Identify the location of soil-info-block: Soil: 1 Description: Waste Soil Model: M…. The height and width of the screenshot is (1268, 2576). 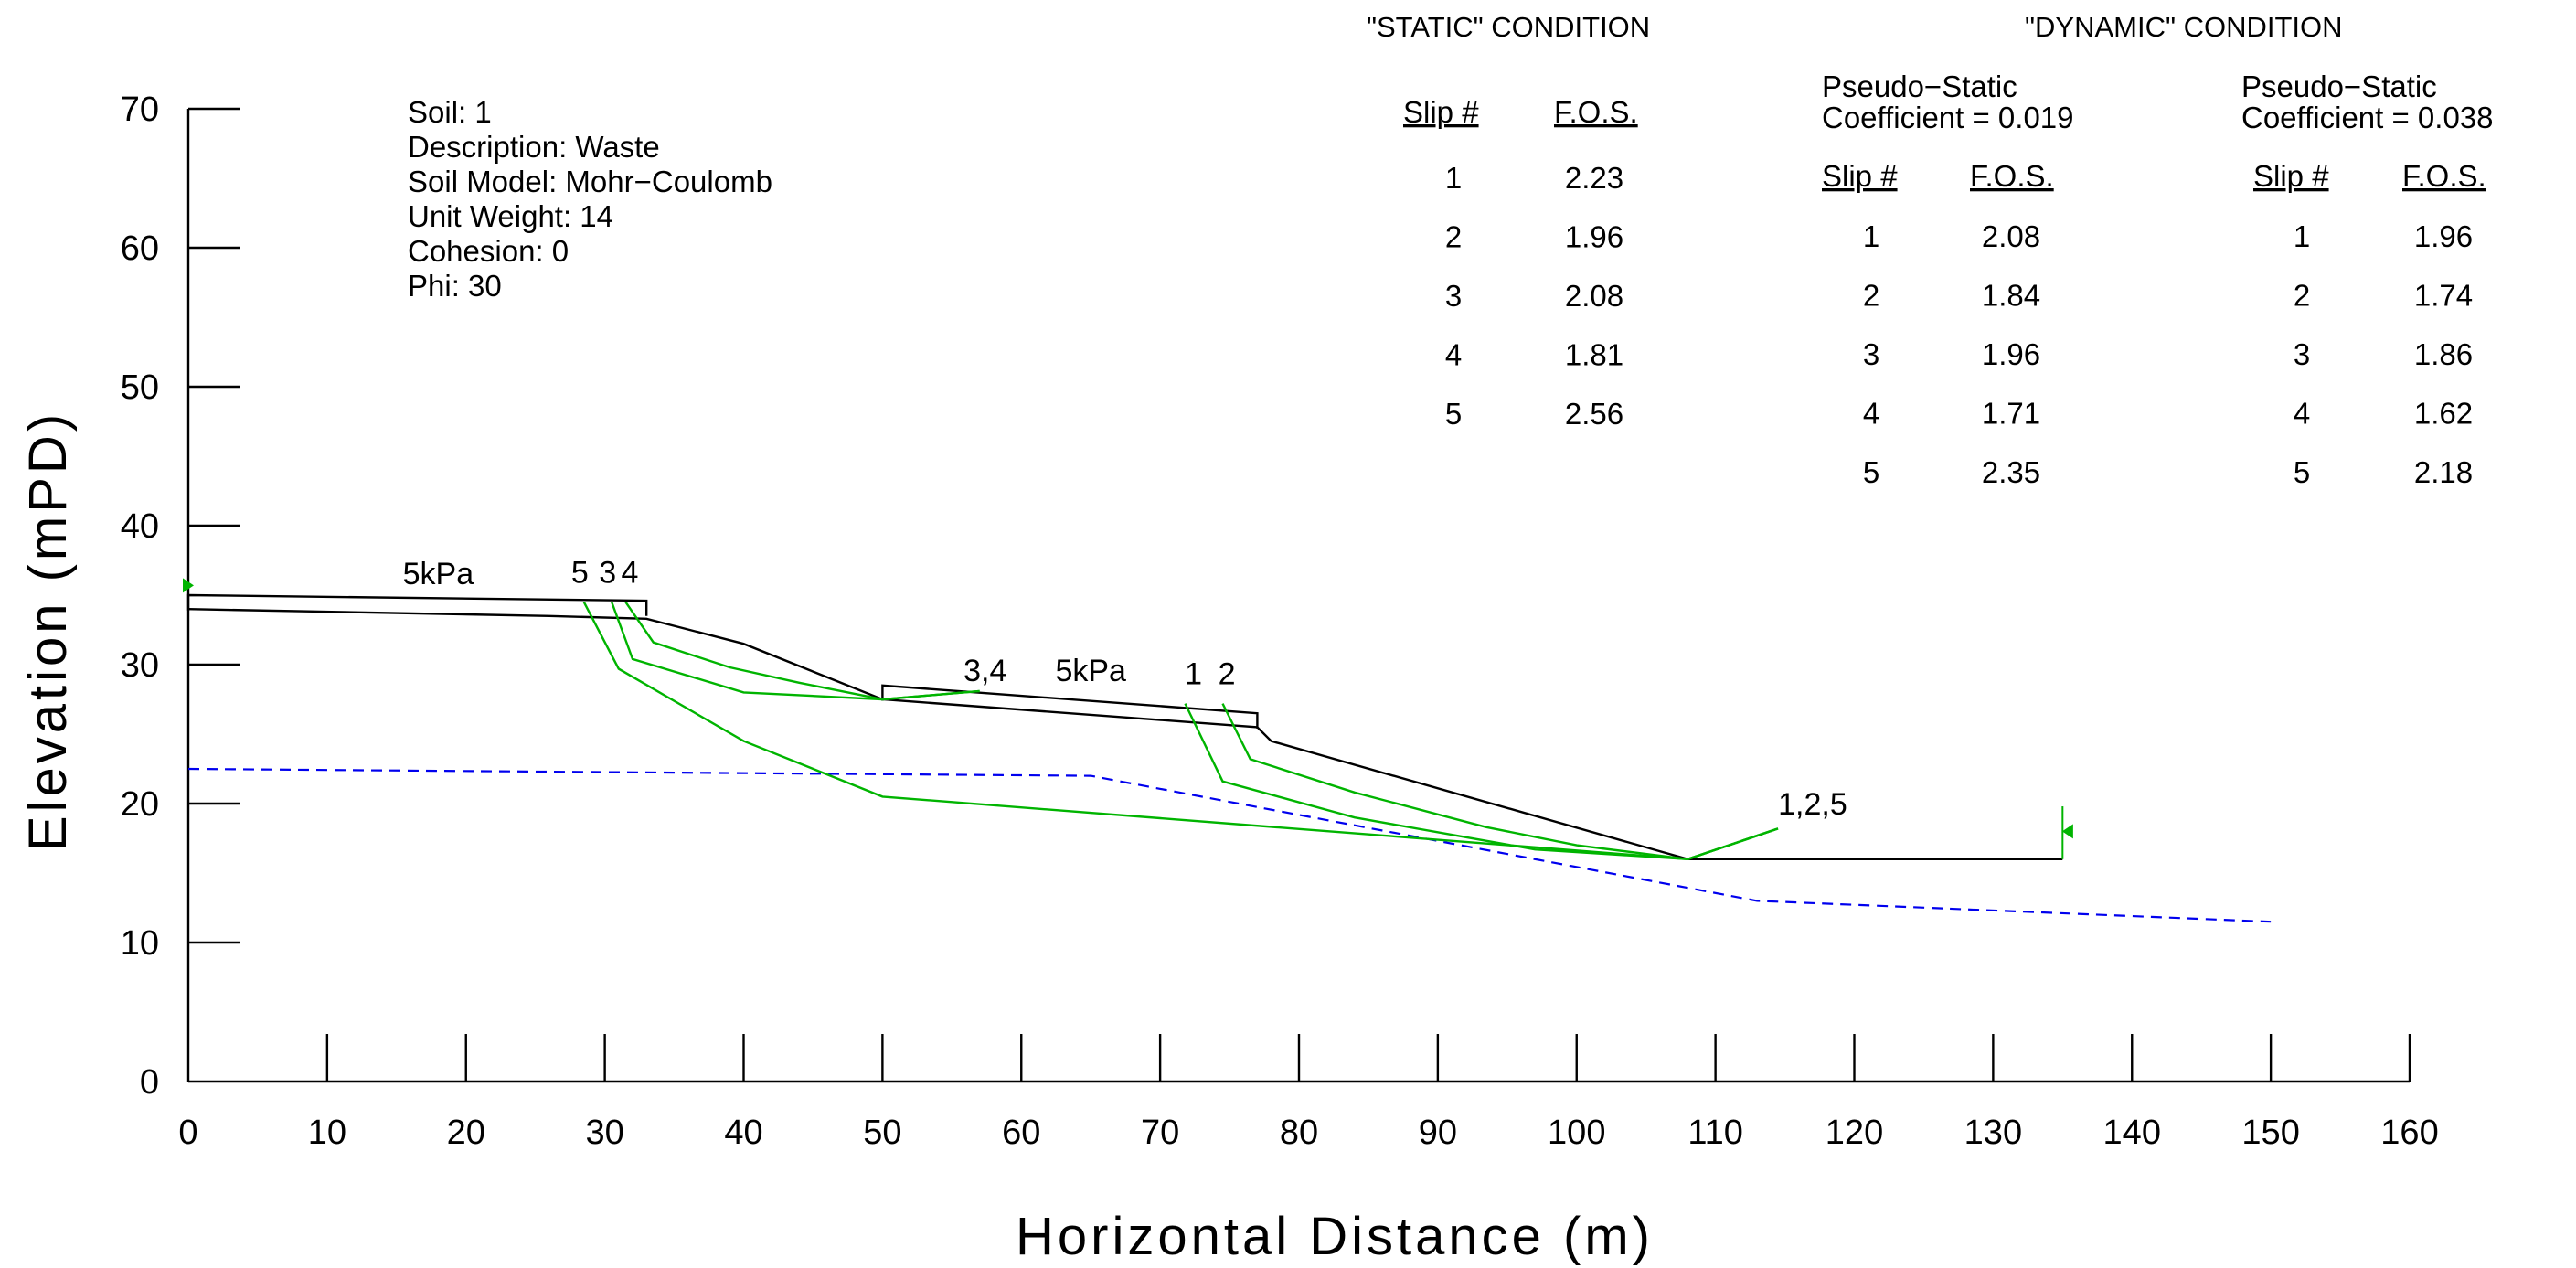
(590, 199).